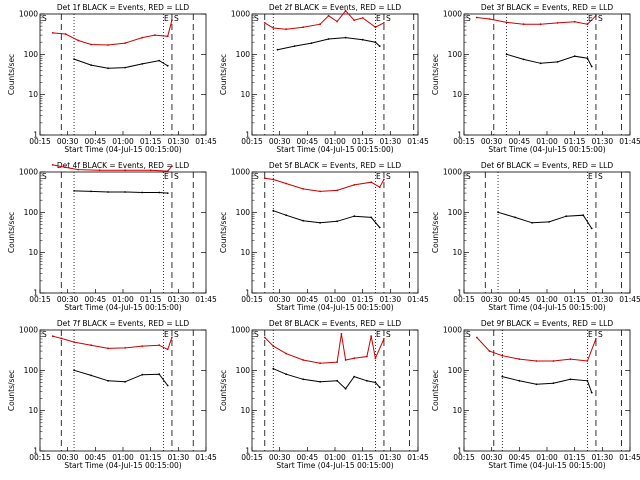 Image resolution: width=640 pixels, height=480 pixels. What do you see at coordinates (179, 299) in the screenshot?
I see `x-tick-label: 01:30` at bounding box center [179, 299].